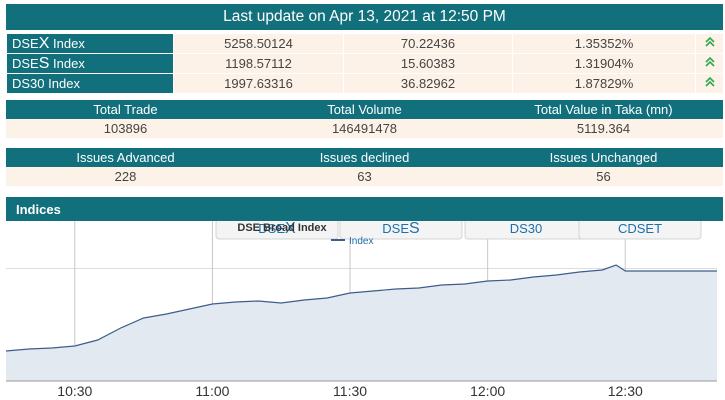  Describe the element at coordinates (364, 209) in the screenshot. I see `indices-section-header: Indices` at that location.